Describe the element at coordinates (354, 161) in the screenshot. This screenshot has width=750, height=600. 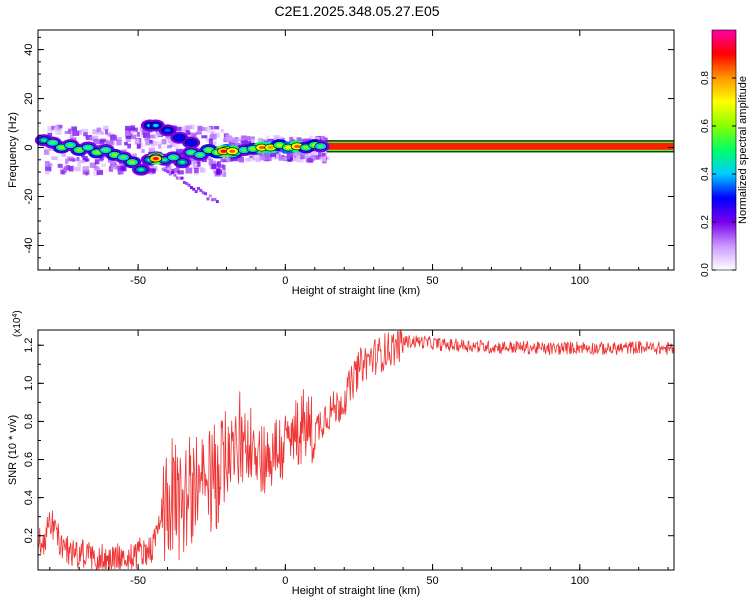
I see `spectrogram-marks` at that location.